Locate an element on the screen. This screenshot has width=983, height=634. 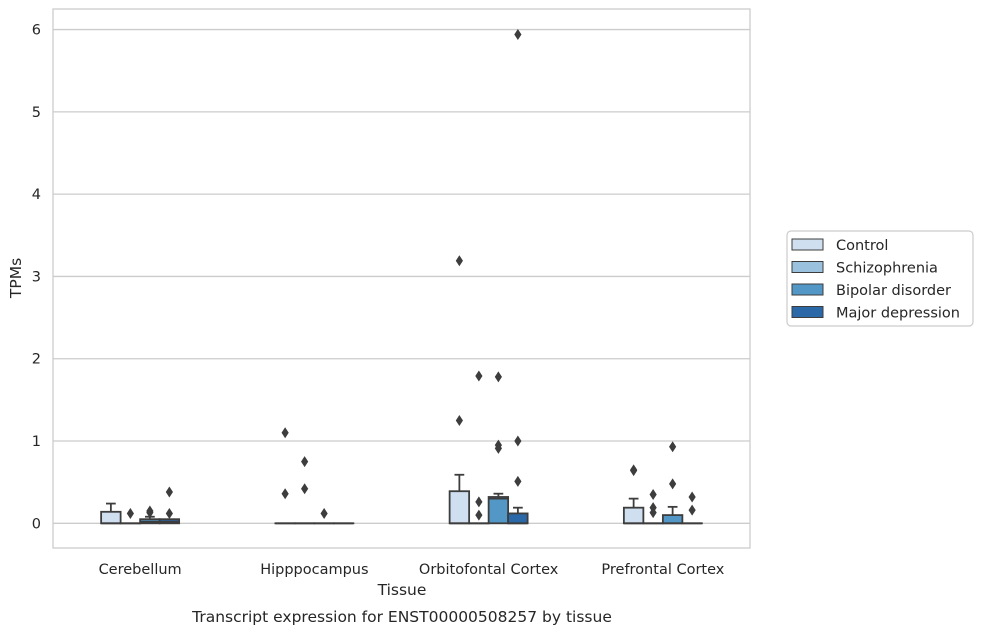
x-axis-title: Tissue is located at coordinates (402, 590).